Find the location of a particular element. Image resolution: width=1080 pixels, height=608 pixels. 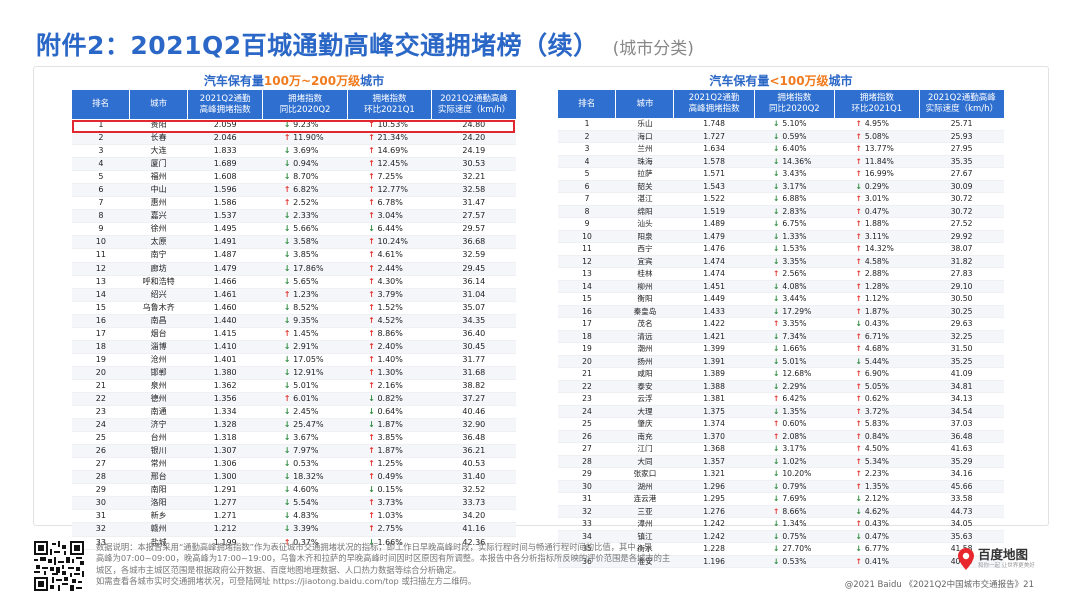

table-row: 10 阳泉 1.479 ↓ 1.33% ↑ 3.11% 29.92 is located at coordinates (781, 236).